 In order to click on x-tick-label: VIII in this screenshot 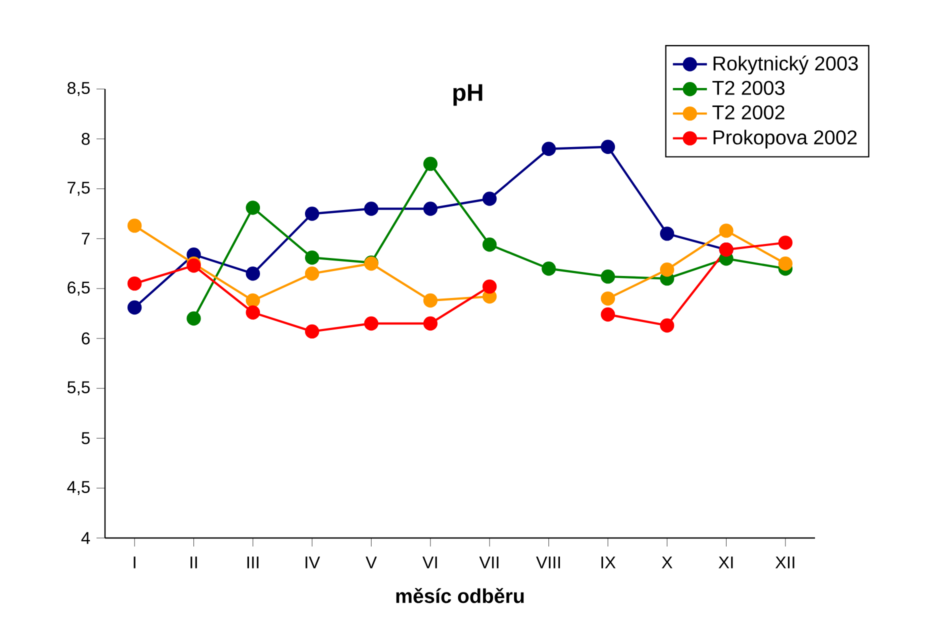, I will do `click(548, 562)`.